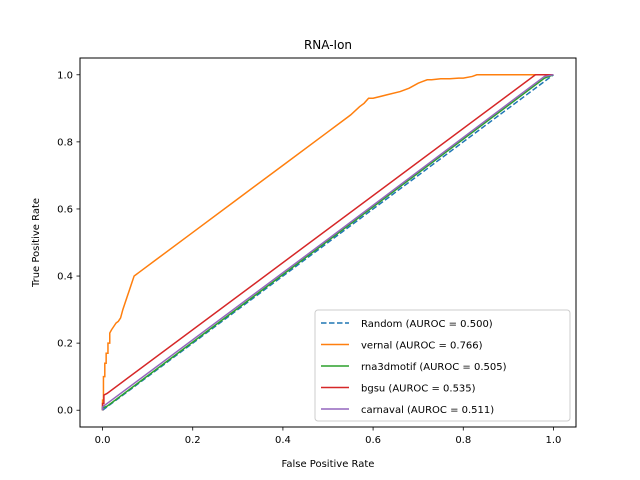 This screenshot has width=640, height=480. I want to click on y-tick-label-5: 1.0, so click(65, 75).